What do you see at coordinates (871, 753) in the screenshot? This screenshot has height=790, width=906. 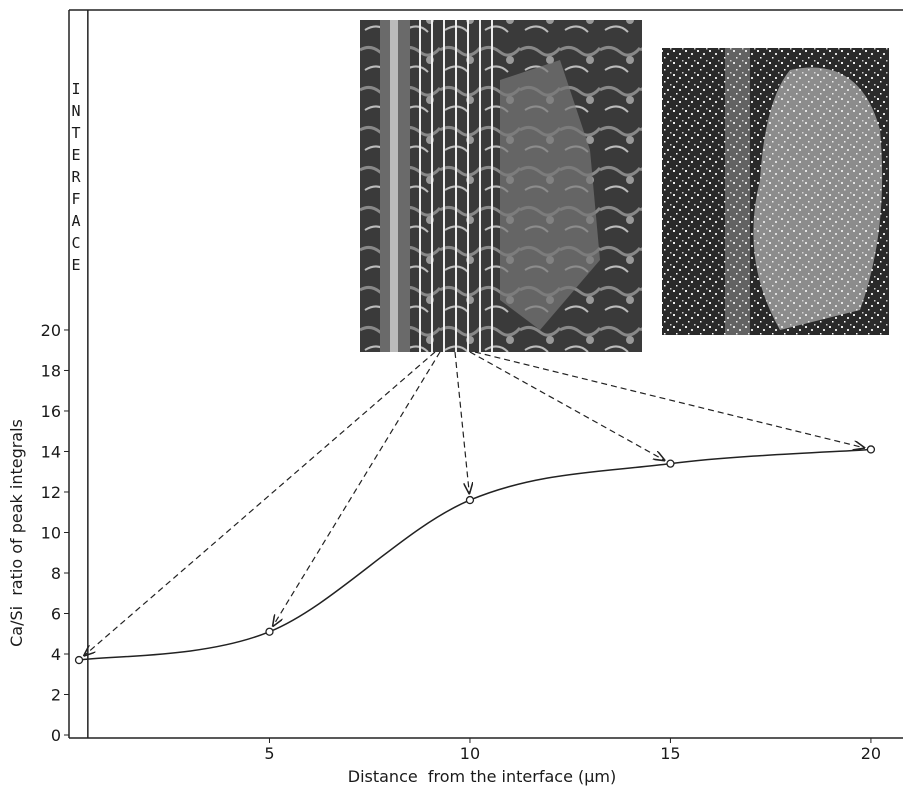 I see `x-tick-label: 20` at bounding box center [871, 753].